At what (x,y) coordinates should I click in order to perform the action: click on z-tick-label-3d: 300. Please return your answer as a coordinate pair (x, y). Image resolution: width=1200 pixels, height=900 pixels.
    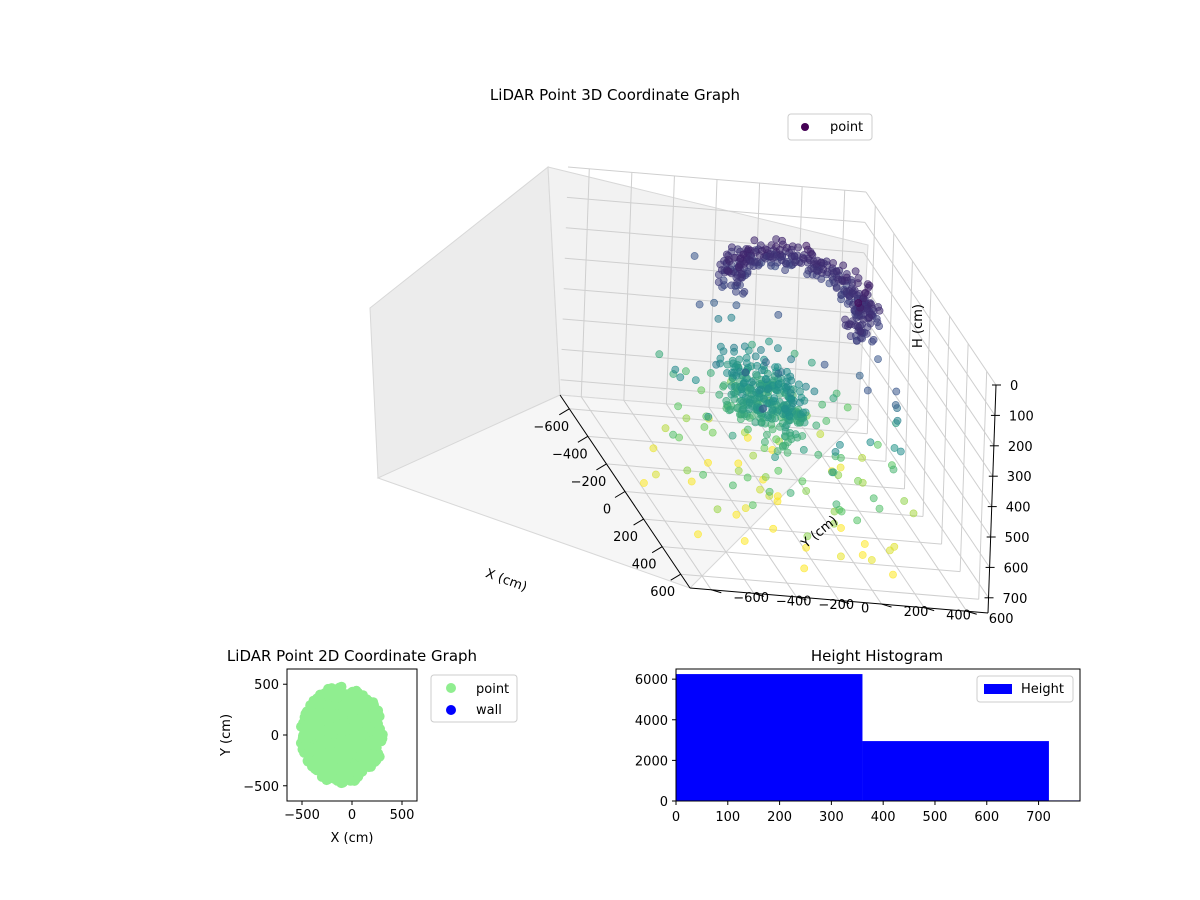
    Looking at the image, I should click on (1019, 477).